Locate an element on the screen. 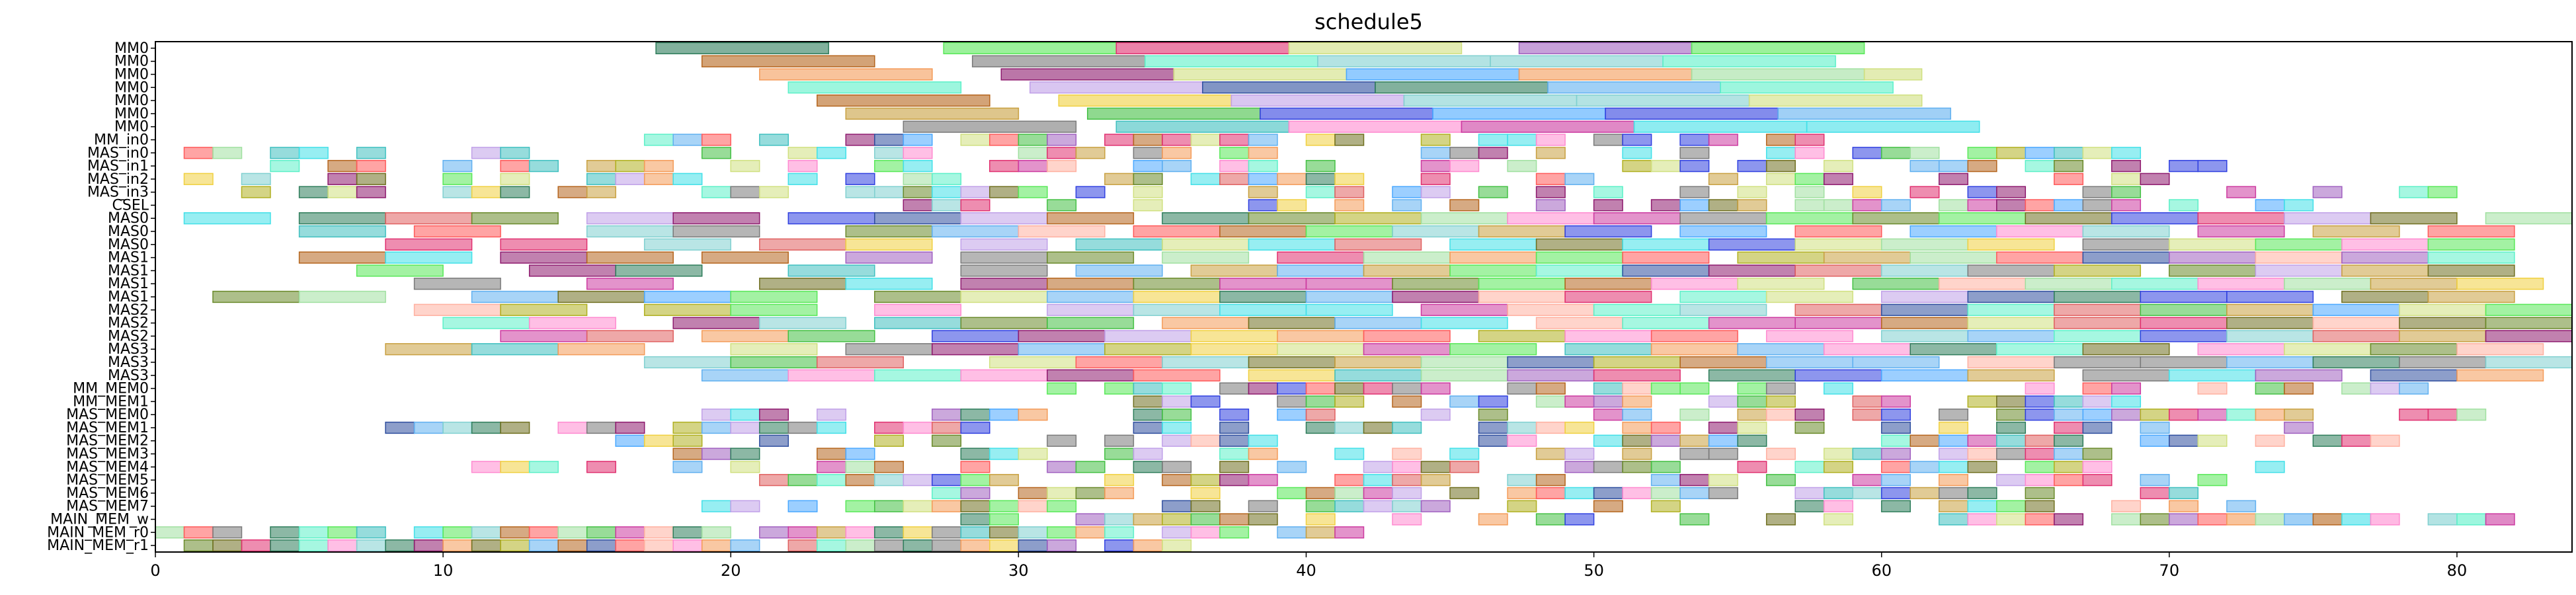 The height and width of the screenshot is (595, 2576). y-tick-label: MAS2 is located at coordinates (128, 310).